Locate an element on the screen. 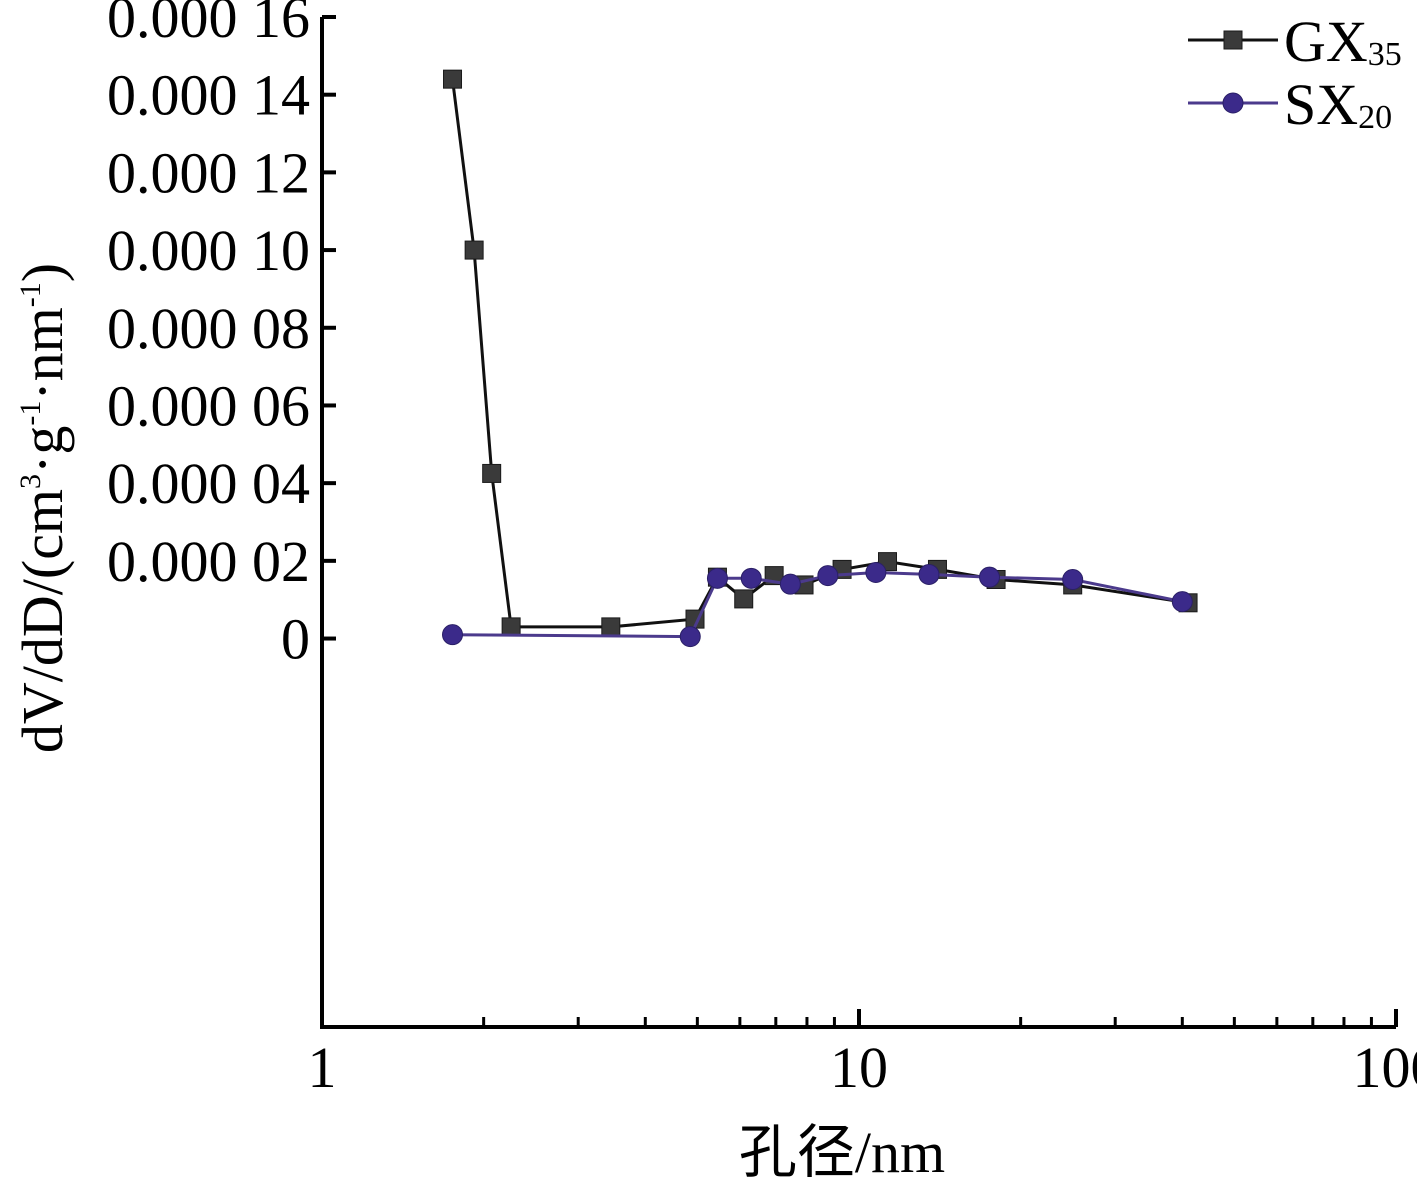 The height and width of the screenshot is (1181, 1417). legend-label: SX20 is located at coordinates (1338, 104).